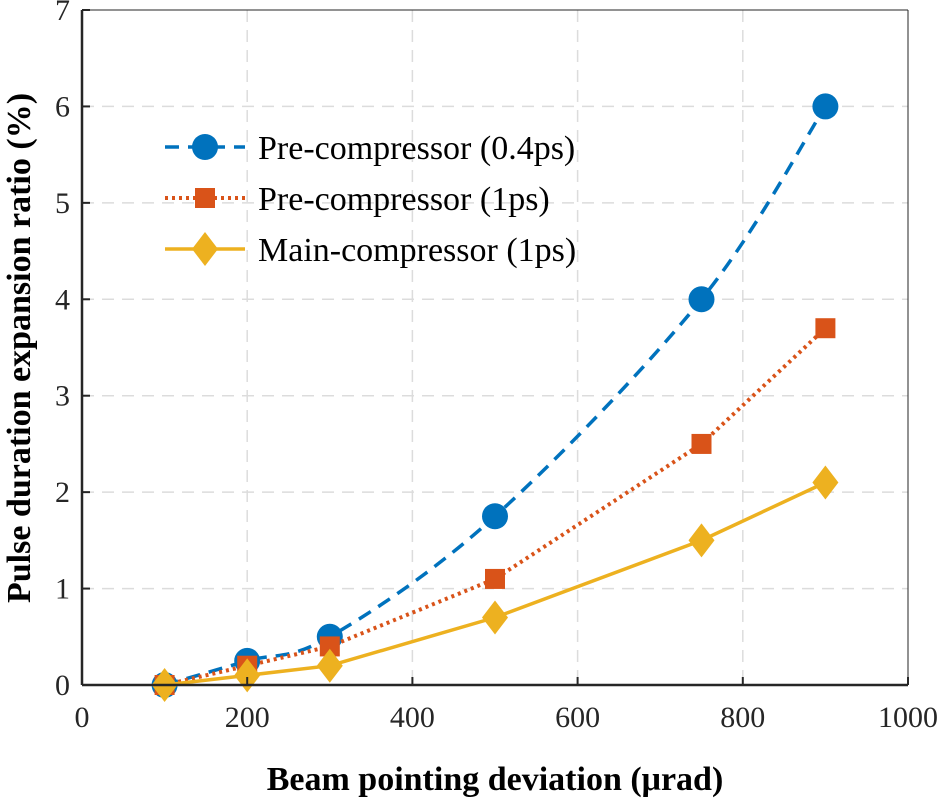  What do you see at coordinates (417, 250) in the screenshot?
I see `legend-label: Main-compressor (1ps)` at bounding box center [417, 250].